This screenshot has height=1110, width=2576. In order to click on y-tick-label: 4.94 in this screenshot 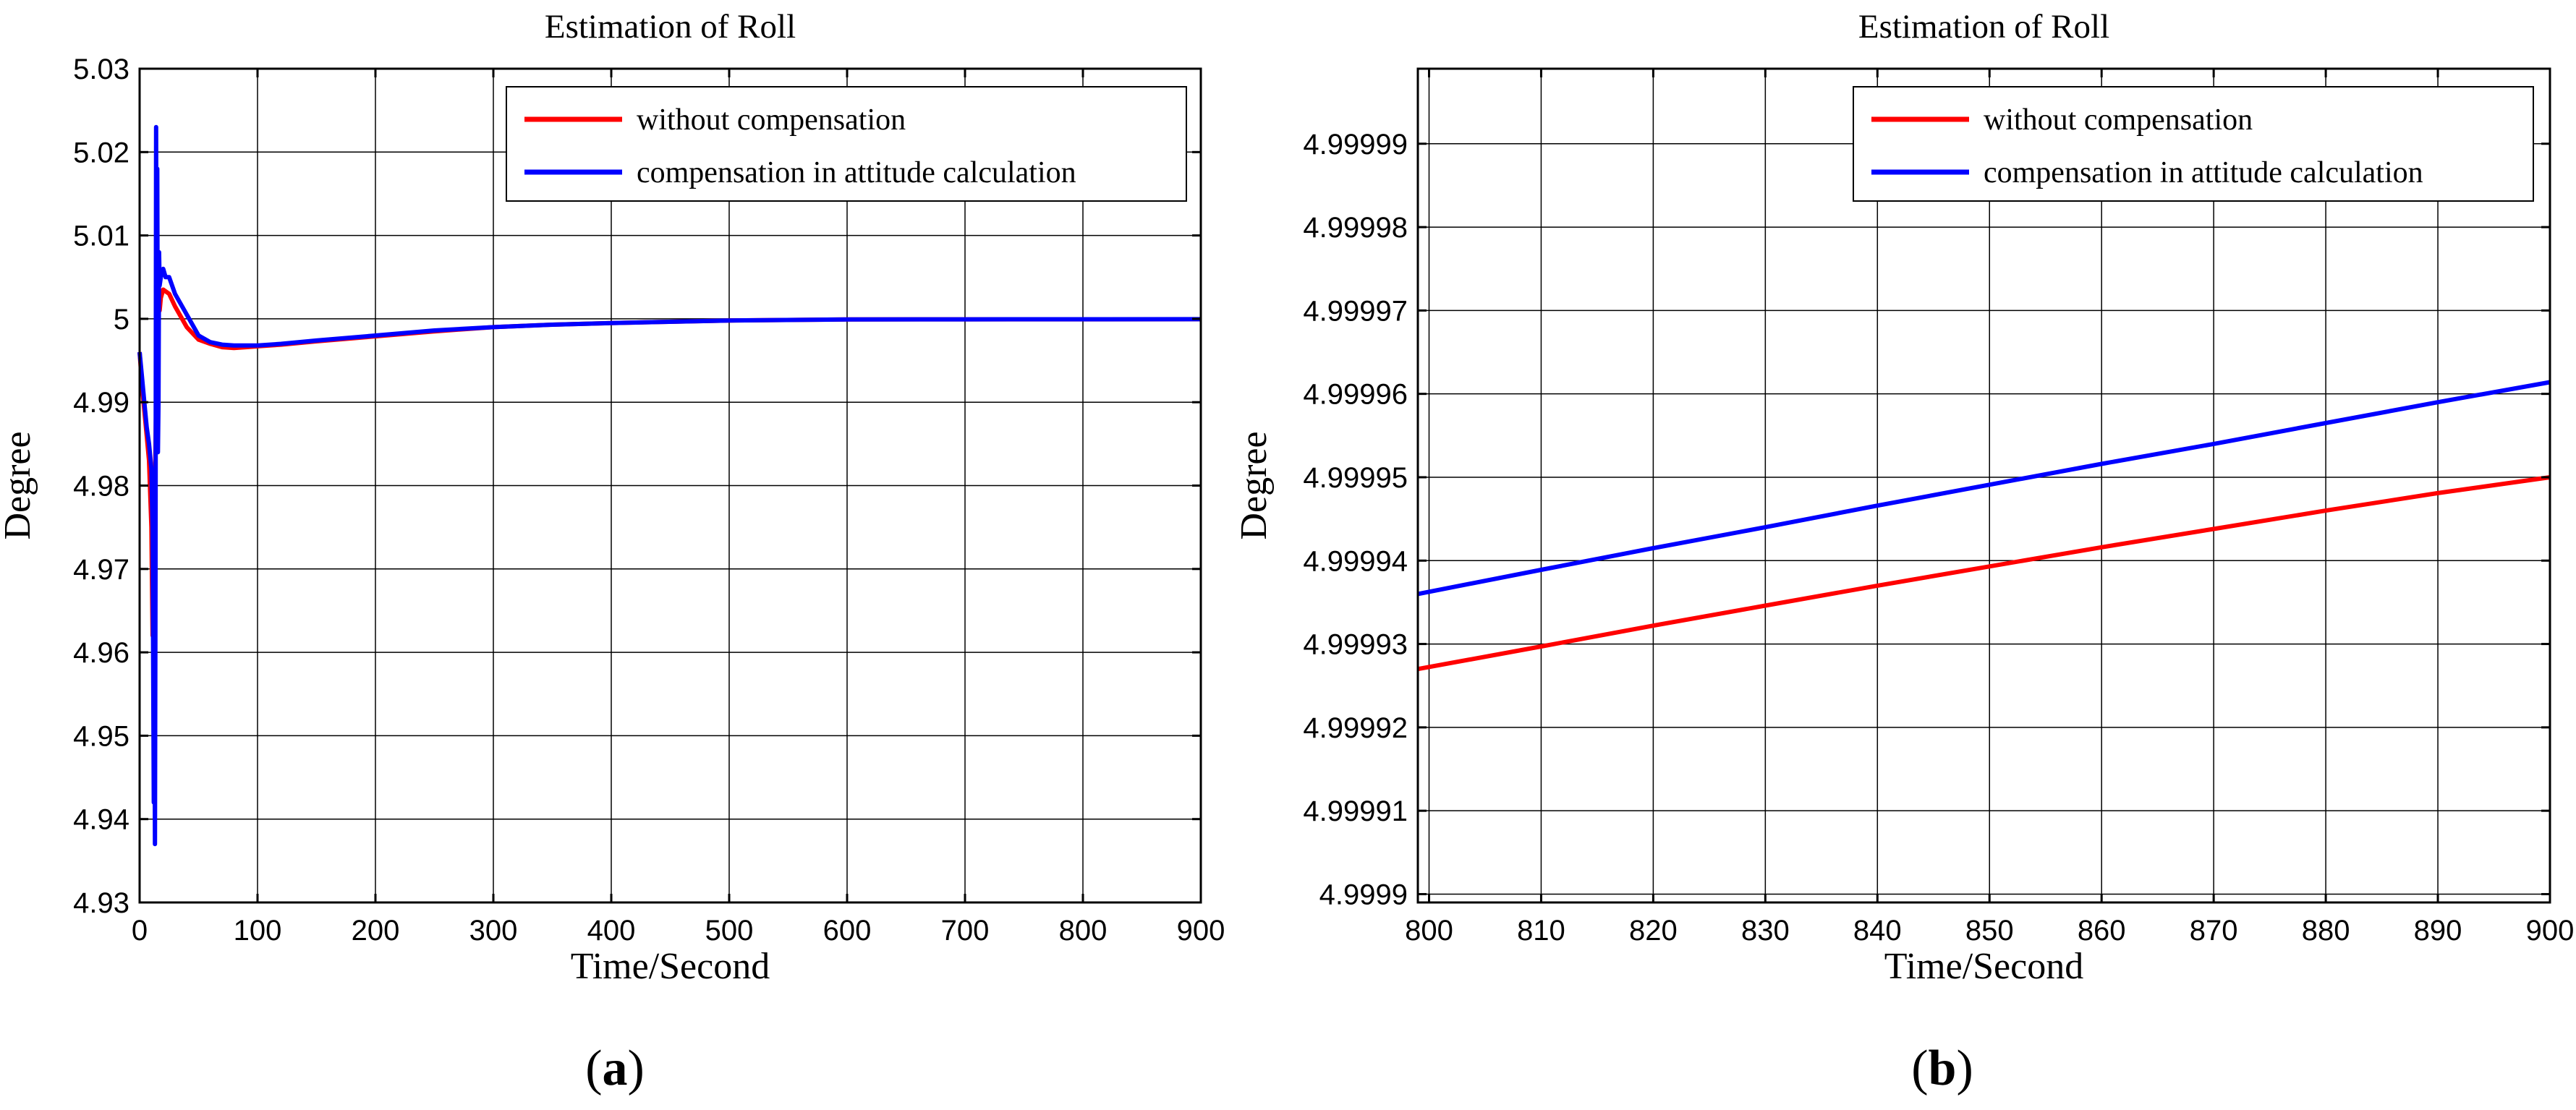, I will do `click(101, 820)`.